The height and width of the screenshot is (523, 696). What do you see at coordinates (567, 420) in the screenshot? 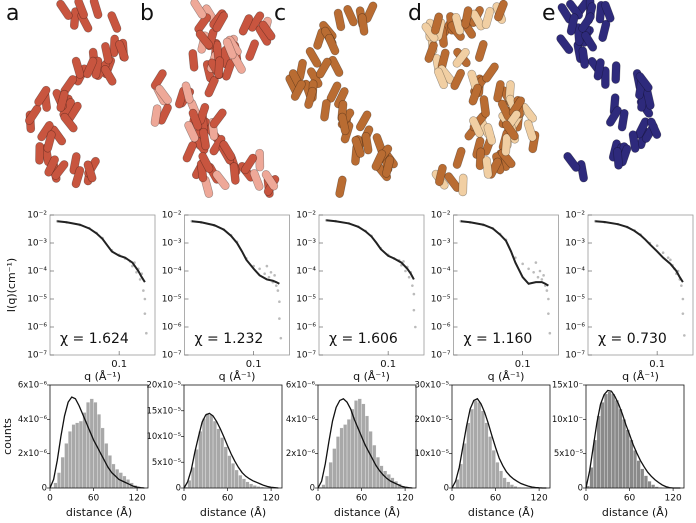
I see `y-tick-label: 10x10⁻` at bounding box center [567, 420].